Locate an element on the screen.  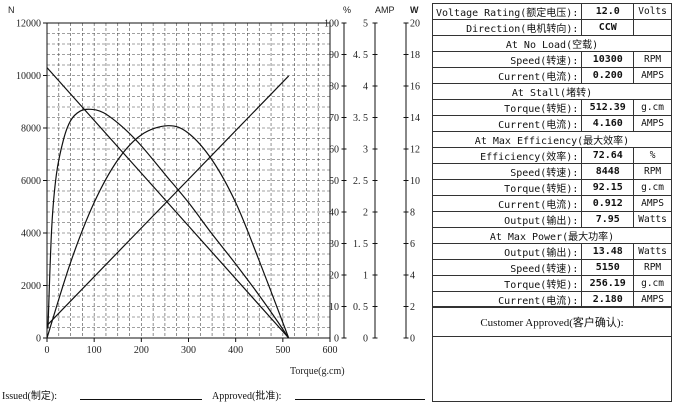
max-eff-speed-unit: RPM is located at coordinates (652, 171).